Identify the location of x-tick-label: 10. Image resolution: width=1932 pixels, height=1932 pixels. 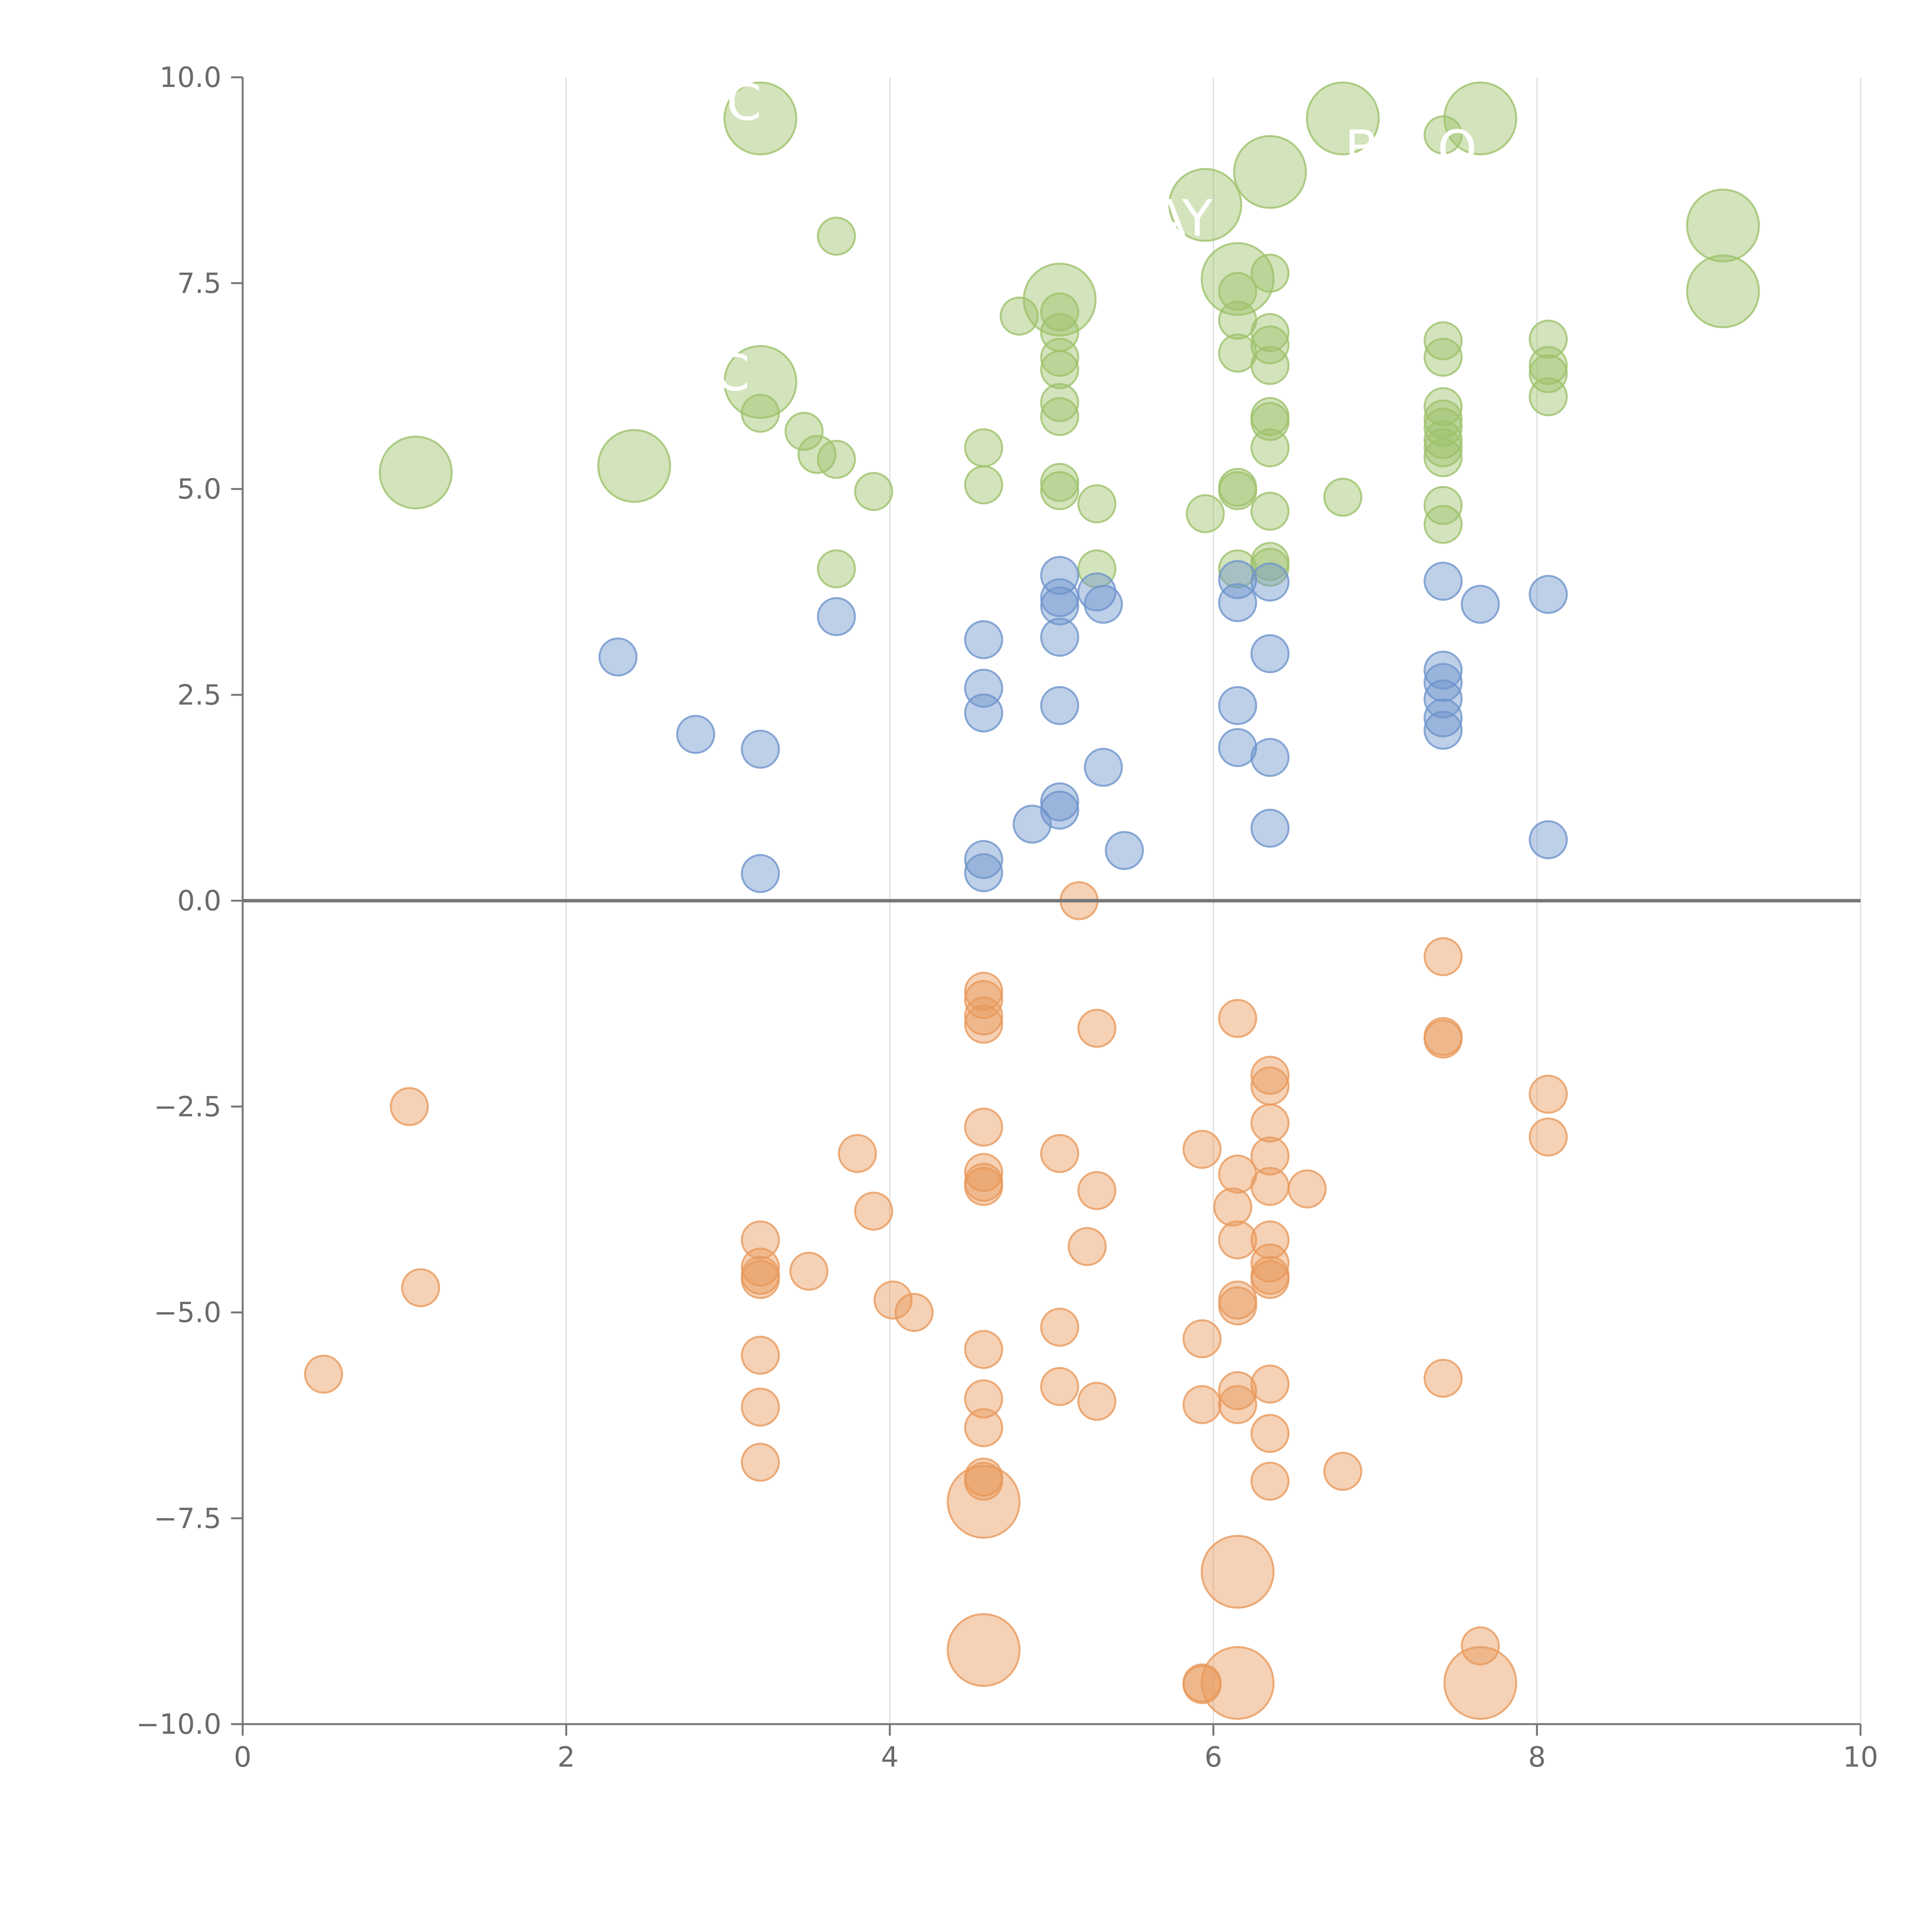
(1860, 1757).